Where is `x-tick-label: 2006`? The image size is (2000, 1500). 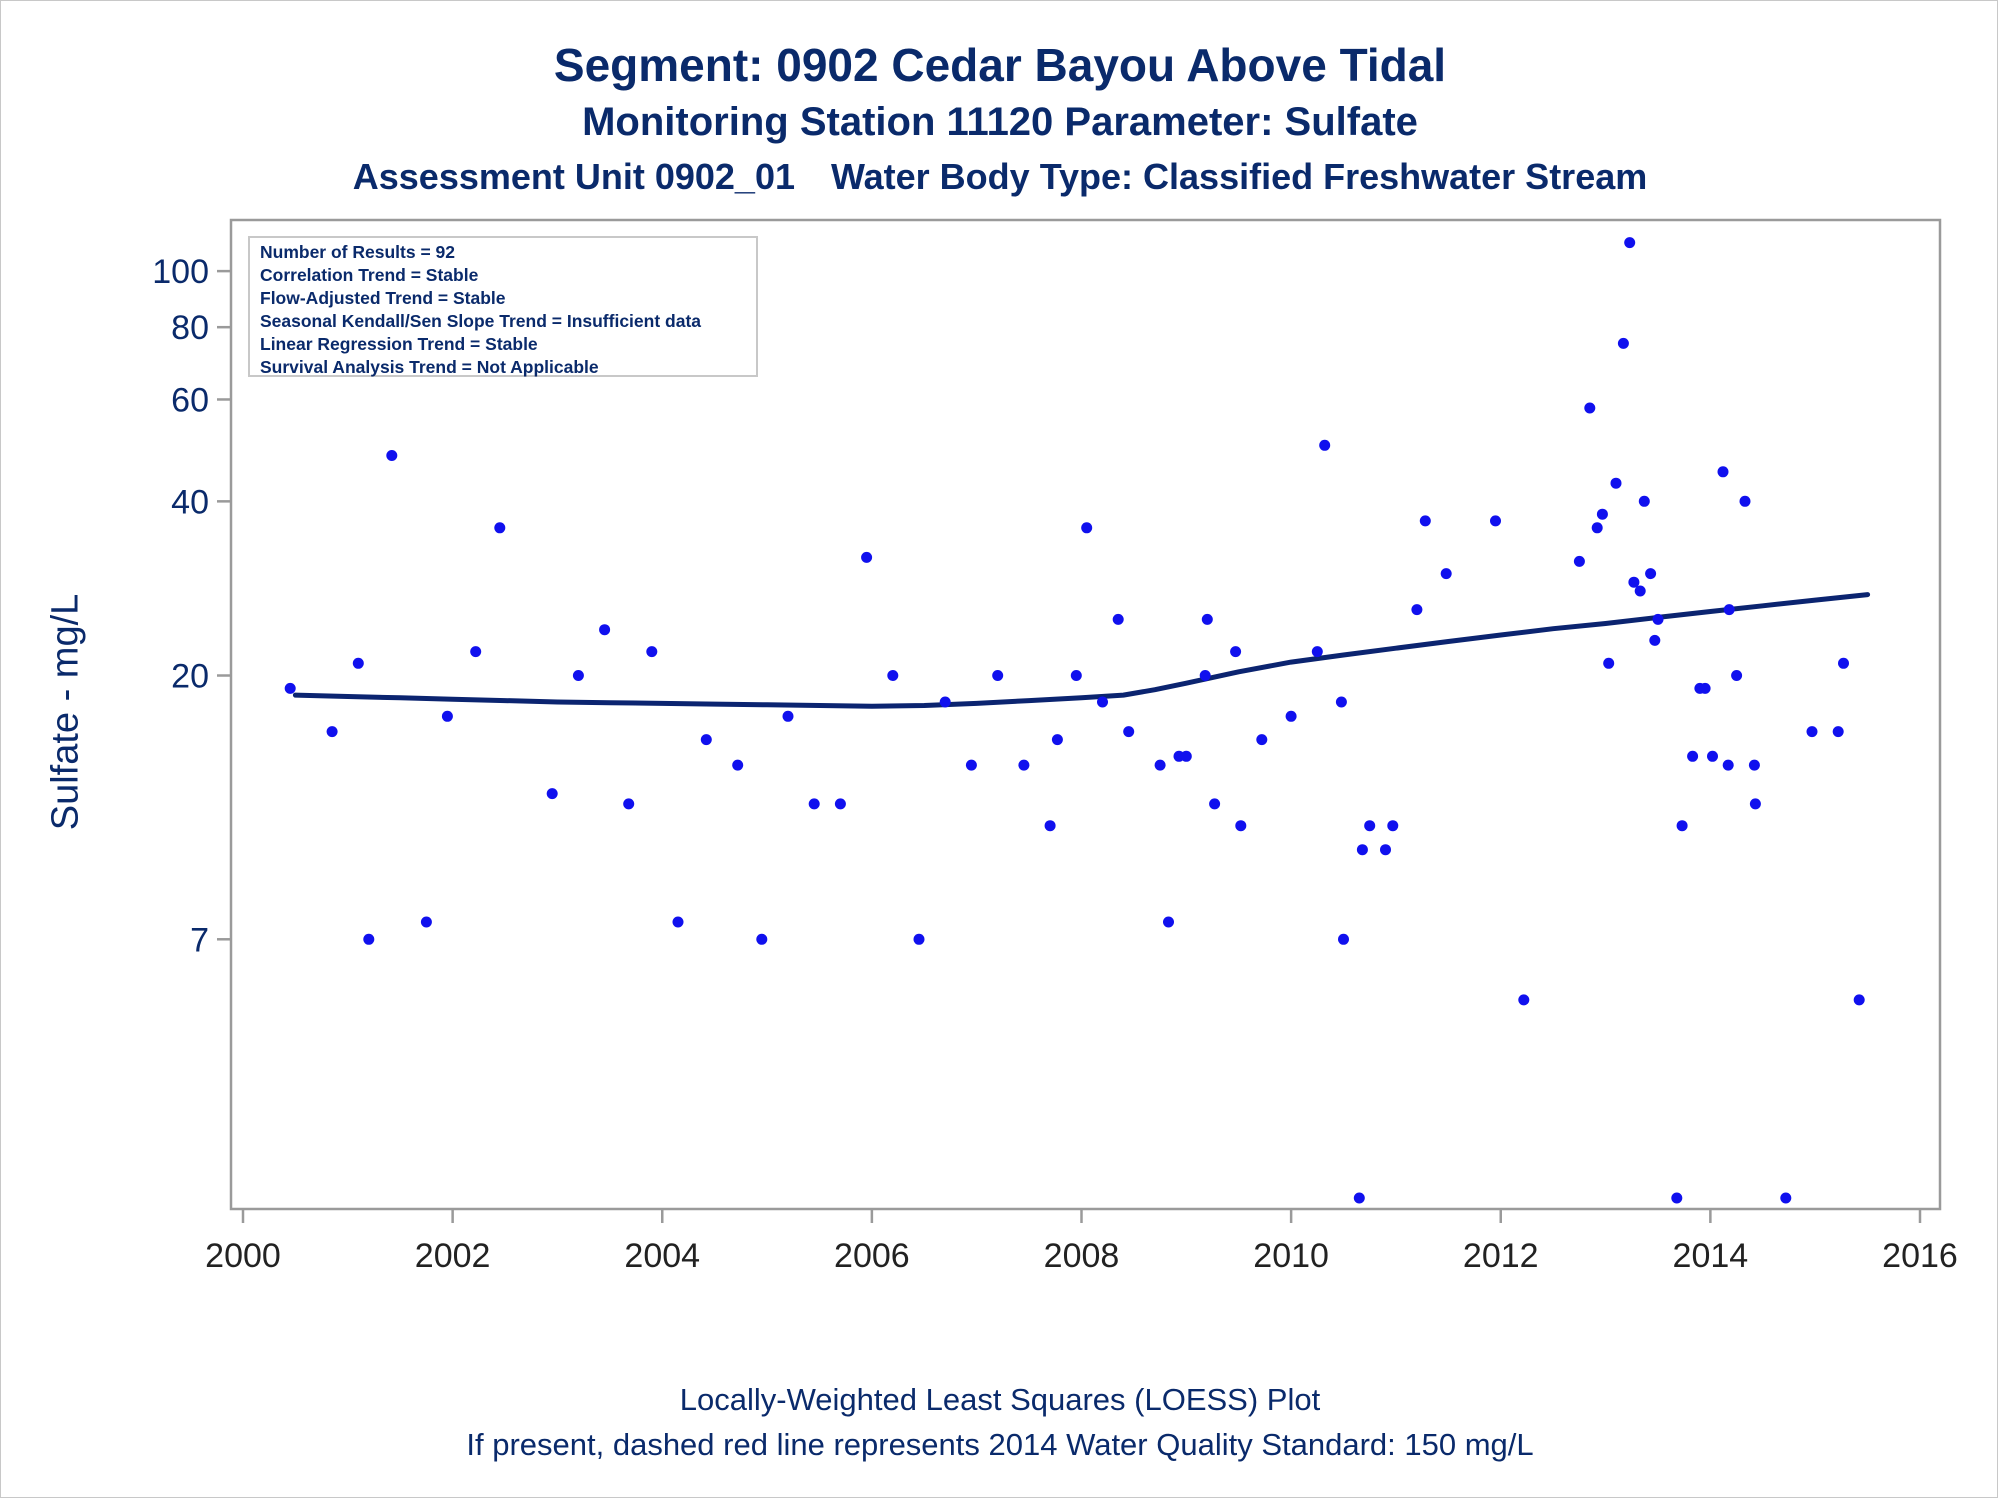
x-tick-label: 2006 is located at coordinates (872, 1256).